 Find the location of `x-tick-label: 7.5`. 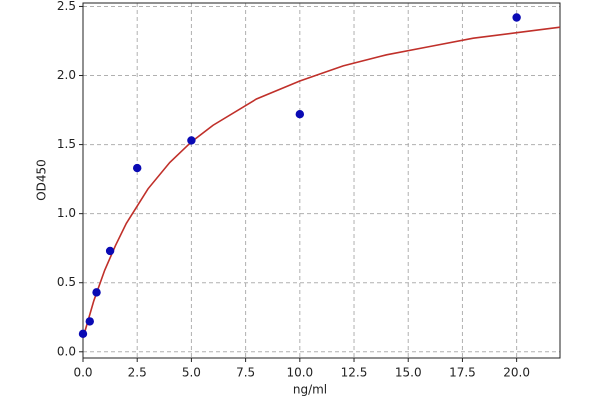

x-tick-label: 7.5 is located at coordinates (245, 373).